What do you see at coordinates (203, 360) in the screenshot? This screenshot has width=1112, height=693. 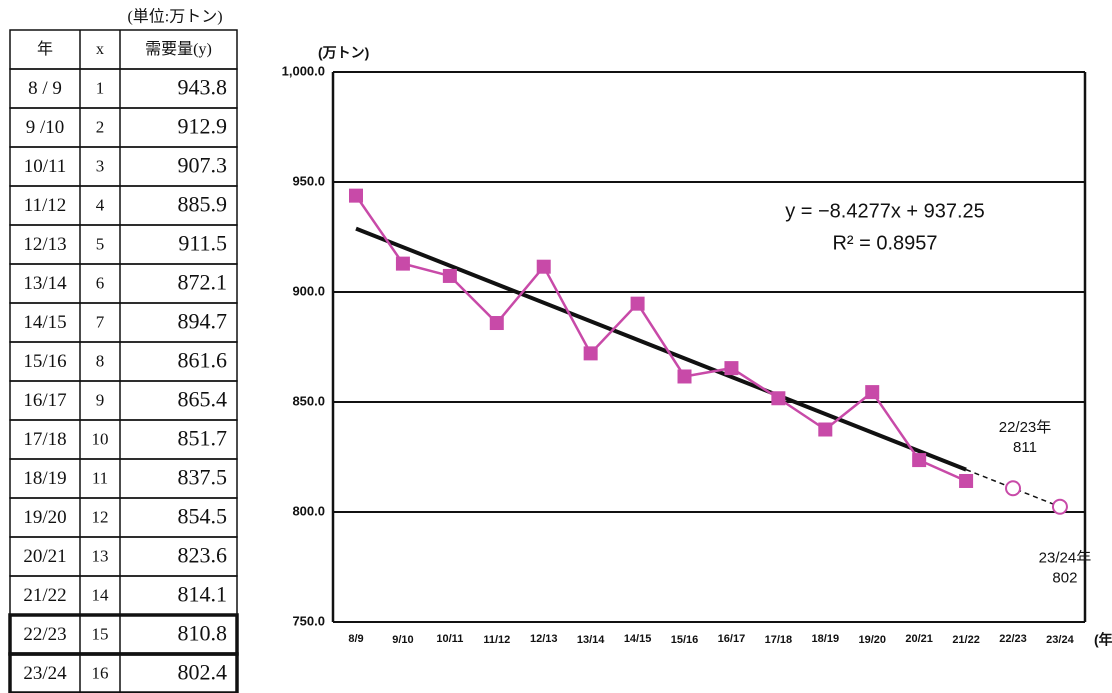 I see `table-cell: 861.6` at bounding box center [203, 360].